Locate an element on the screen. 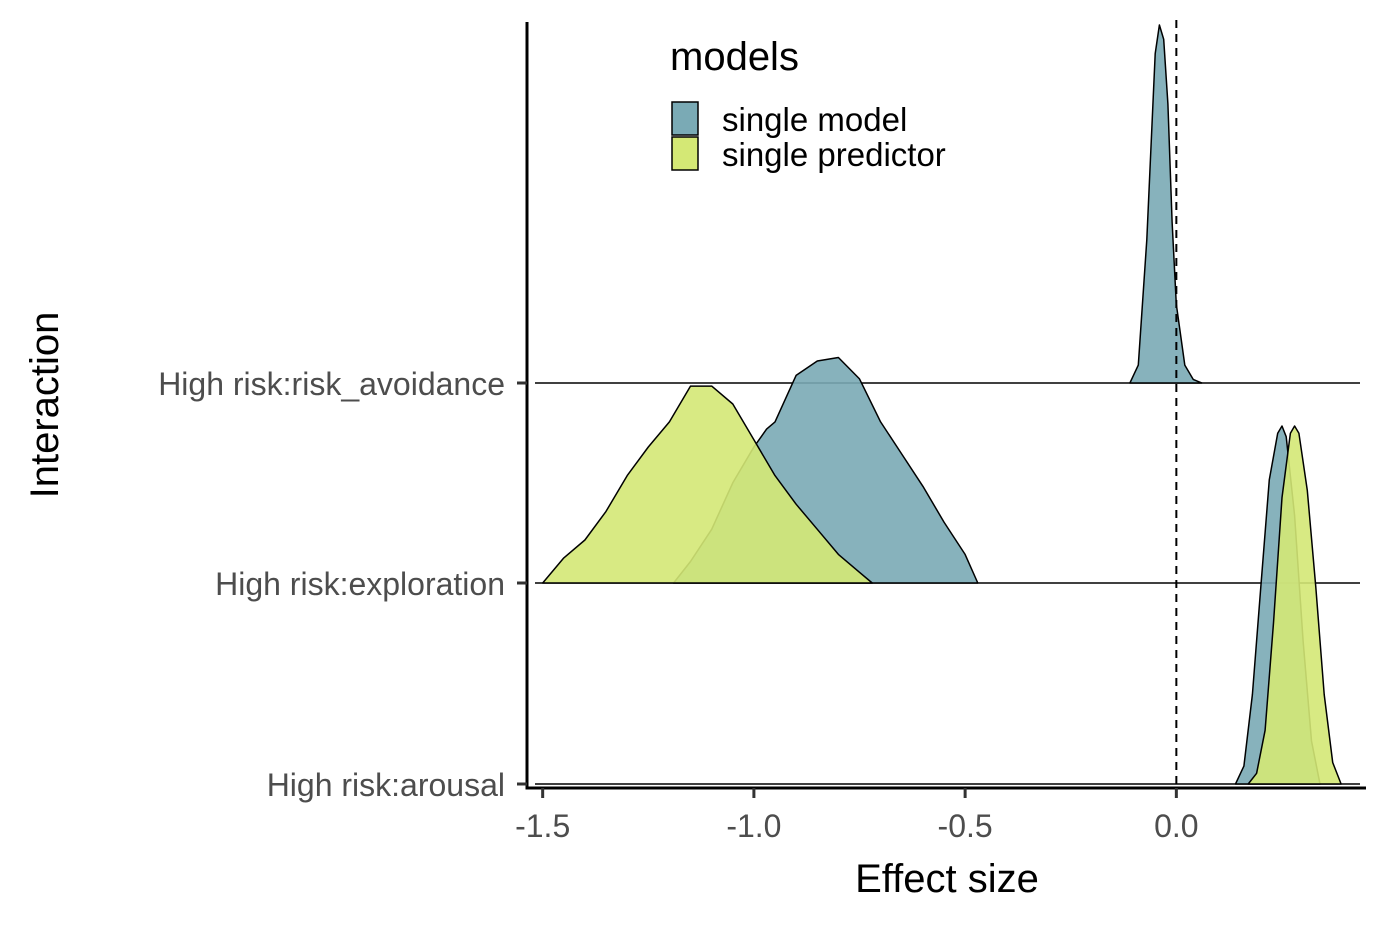  legend-key-single-predictor is located at coordinates (685, 153).